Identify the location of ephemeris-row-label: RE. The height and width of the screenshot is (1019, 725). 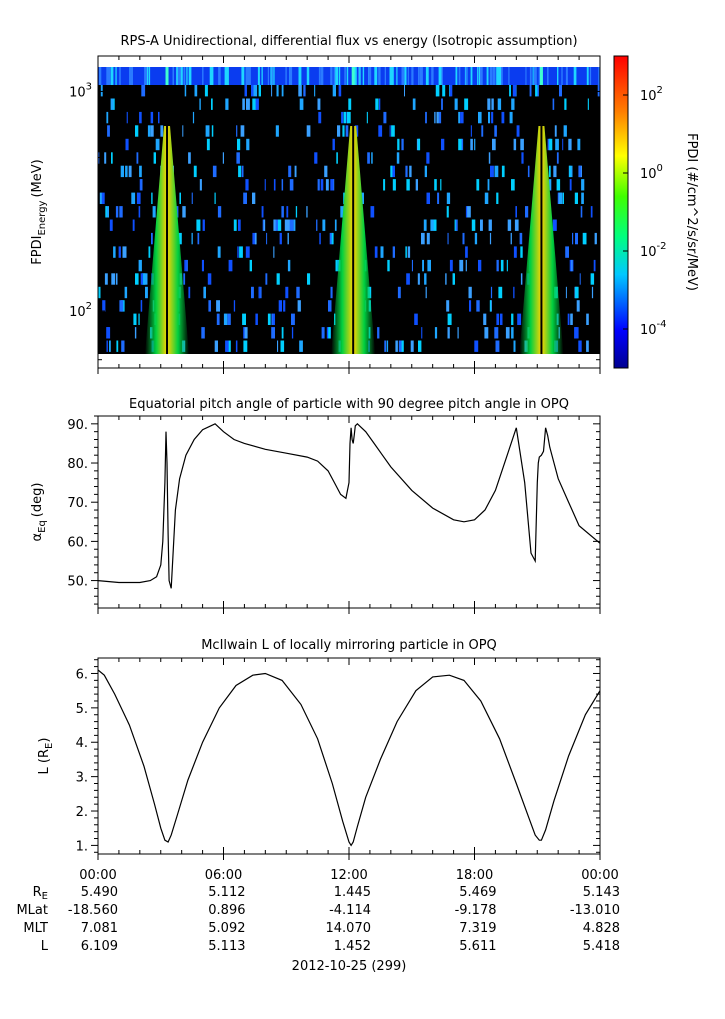
(40, 893).